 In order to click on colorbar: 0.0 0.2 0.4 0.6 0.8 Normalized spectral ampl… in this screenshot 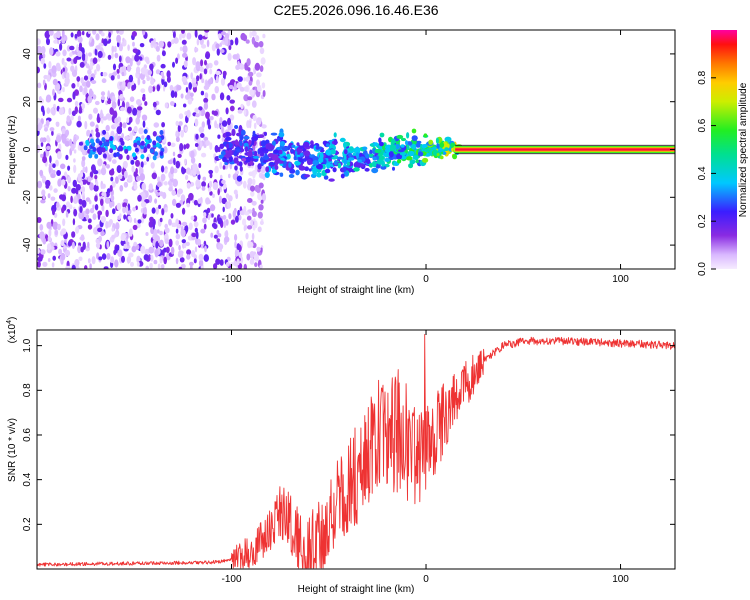, I will do `click(723, 153)`.